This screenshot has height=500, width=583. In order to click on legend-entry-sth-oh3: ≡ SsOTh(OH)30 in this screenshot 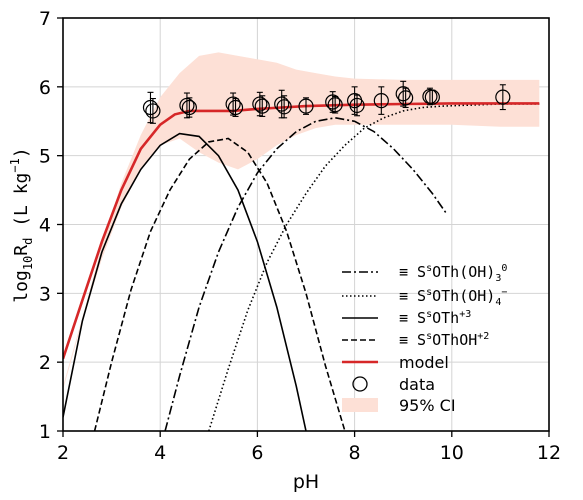, I will do `click(424, 273)`.